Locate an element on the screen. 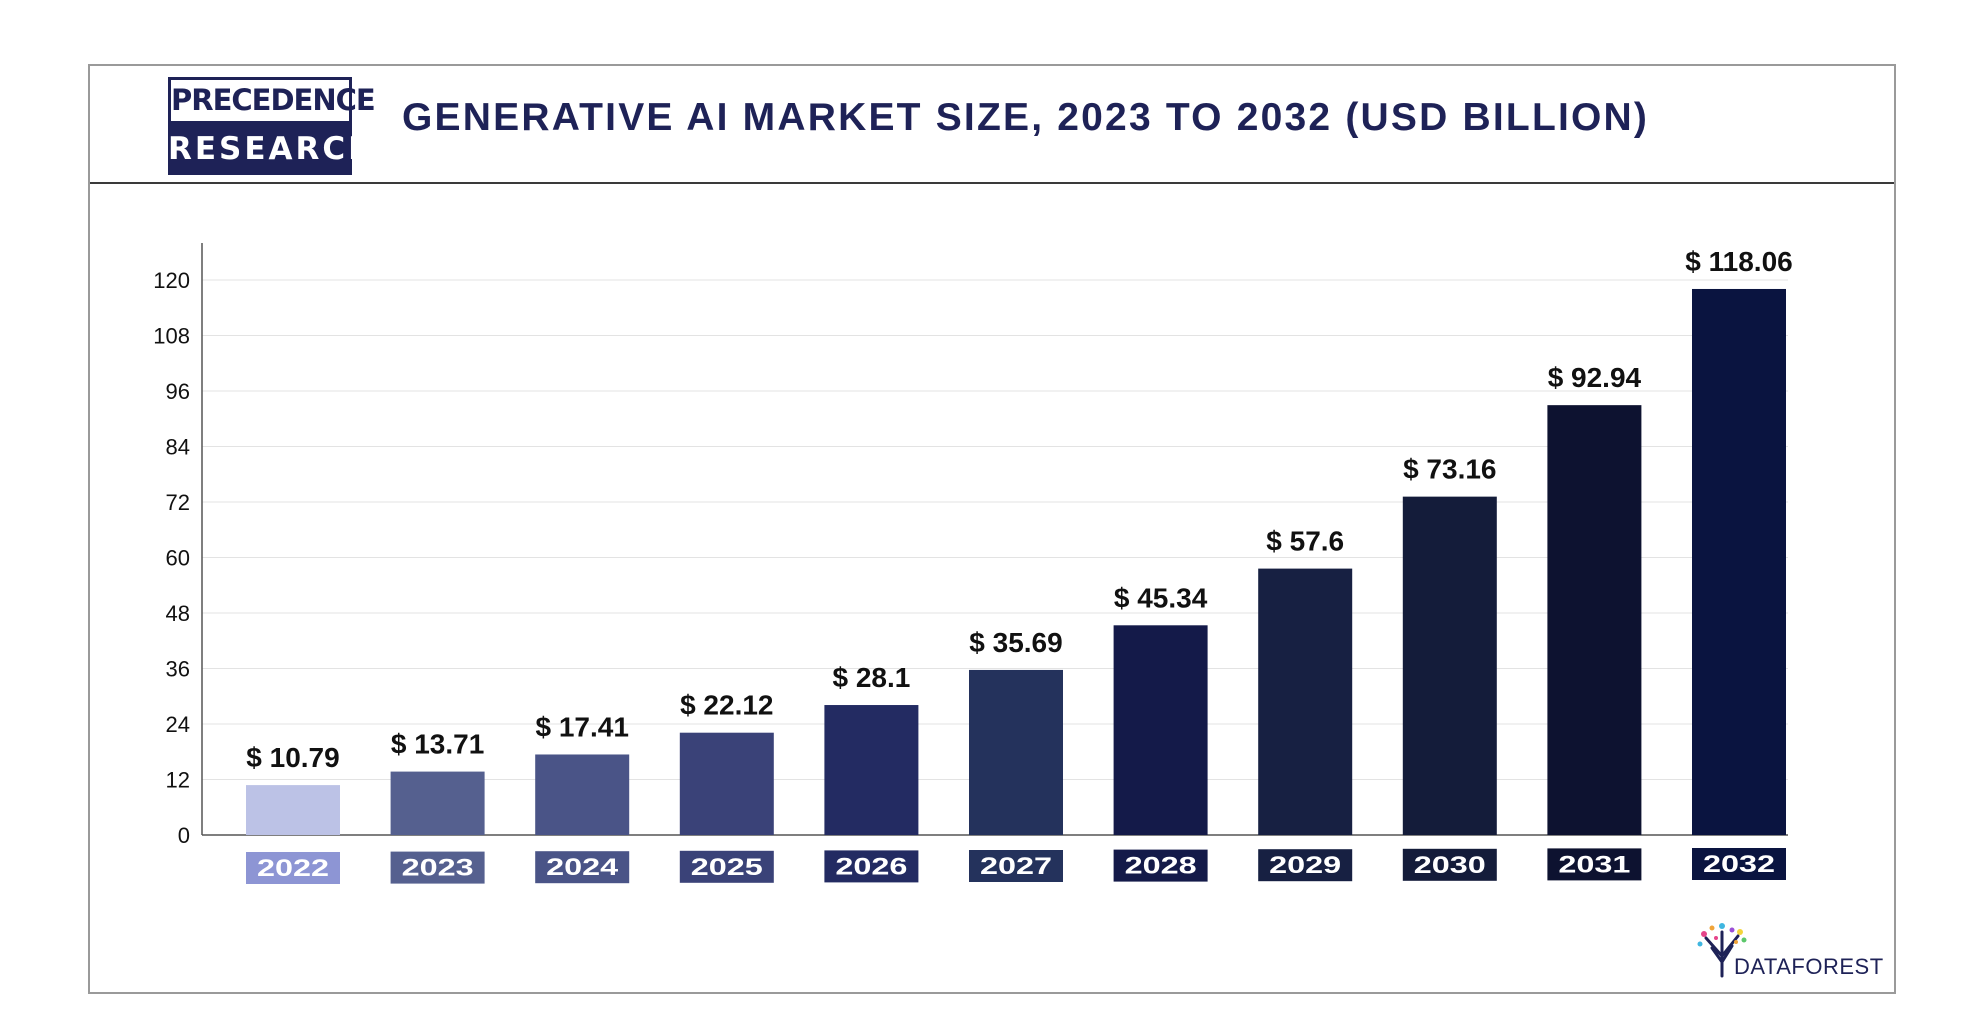 This screenshot has width=1977, height=1018. y-tick-label: 96 is located at coordinates (178, 391).